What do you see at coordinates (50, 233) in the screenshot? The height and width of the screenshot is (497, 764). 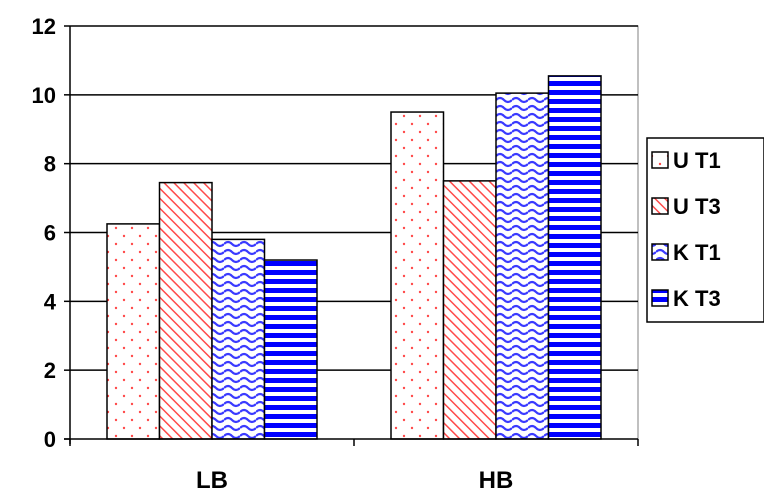 I see `y-tick-label: 6` at bounding box center [50, 233].